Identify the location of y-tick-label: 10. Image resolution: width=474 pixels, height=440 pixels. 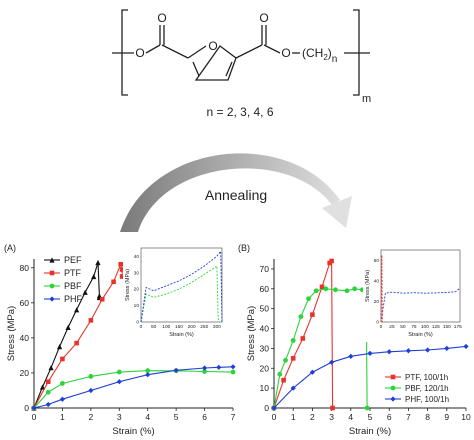
(265, 388).